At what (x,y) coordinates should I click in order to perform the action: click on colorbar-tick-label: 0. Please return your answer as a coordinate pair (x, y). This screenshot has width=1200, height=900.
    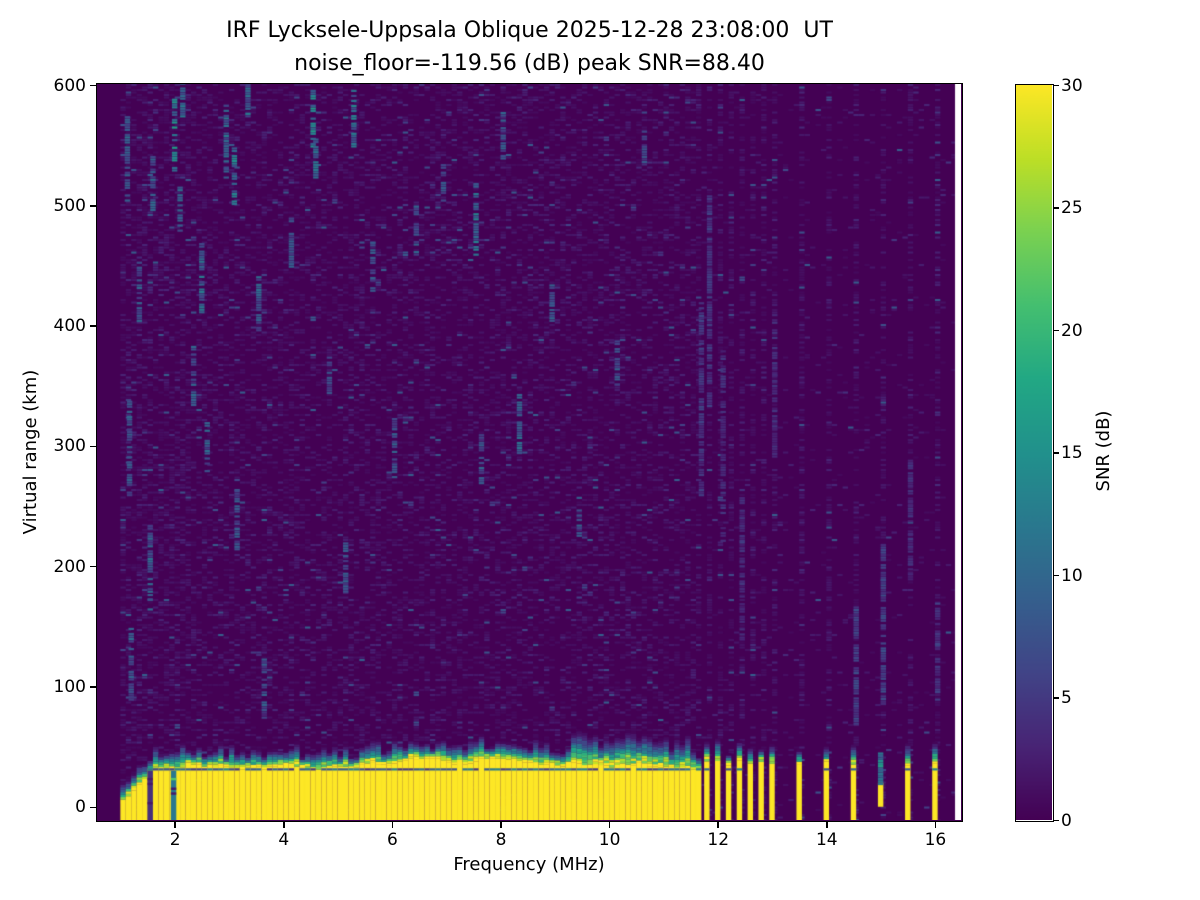
    Looking at the image, I should click on (1066, 820).